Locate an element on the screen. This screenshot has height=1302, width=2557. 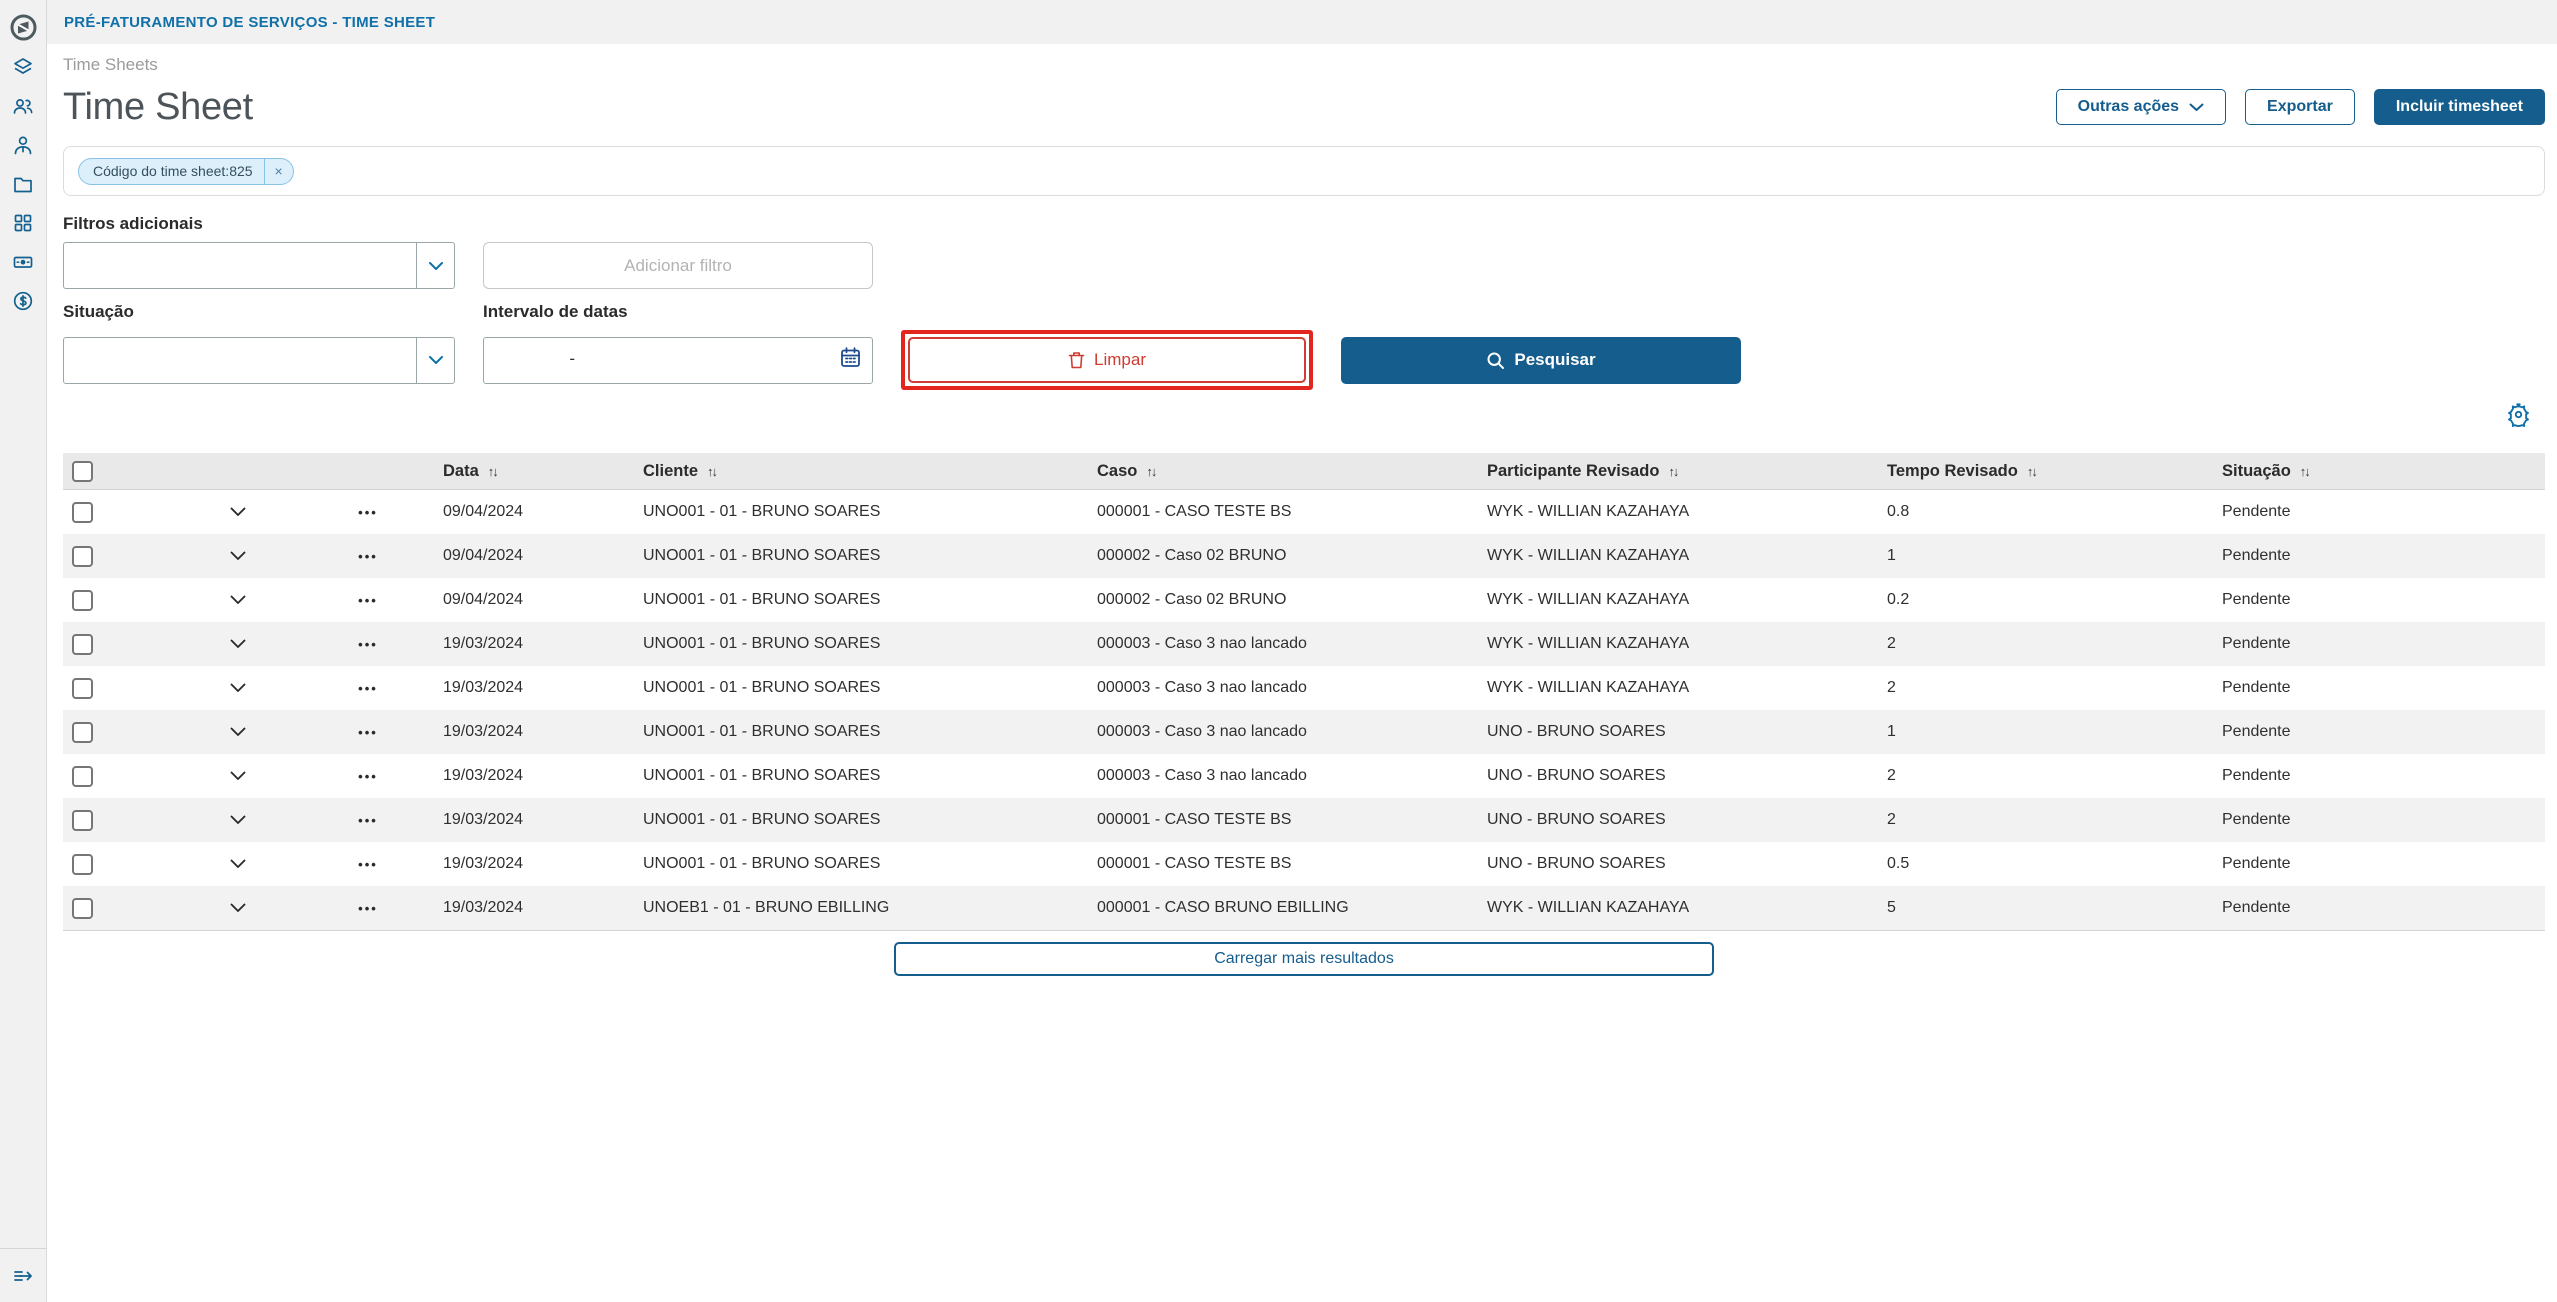
applied-filters-bar: Código do time sheet:825 × is located at coordinates (1304, 171).